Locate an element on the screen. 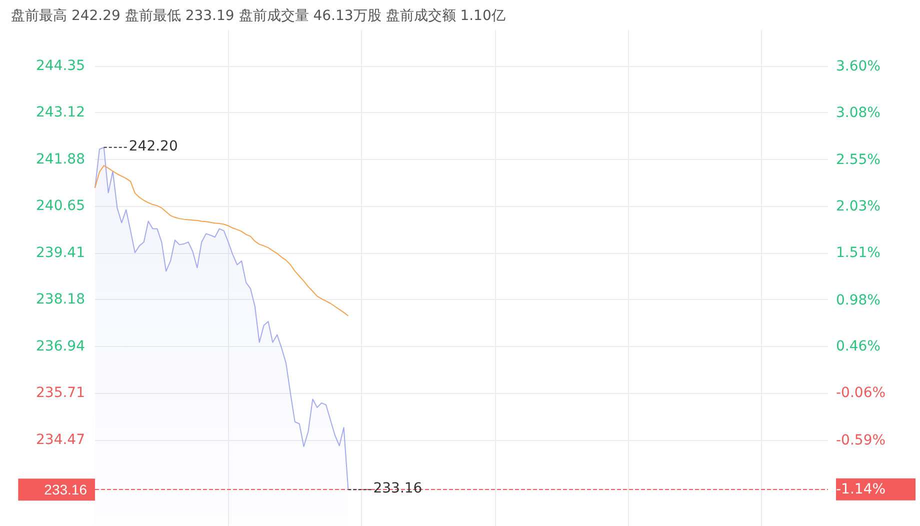 Image resolution: width=920 pixels, height=526 pixels. ref-line-label: 233.16 is located at coordinates (66, 490).